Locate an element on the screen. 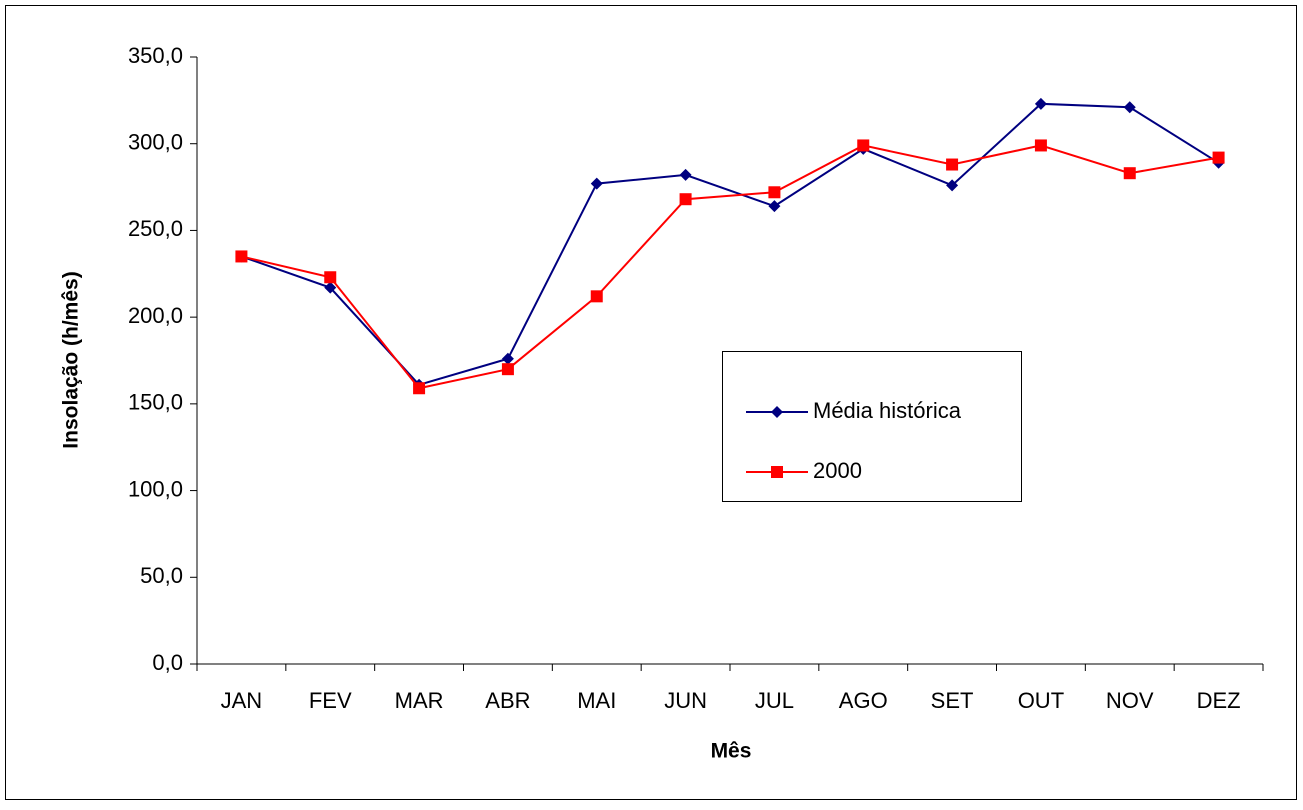 The height and width of the screenshot is (810, 1303). y-tick-label: 200,0 is located at coordinates (155, 315).